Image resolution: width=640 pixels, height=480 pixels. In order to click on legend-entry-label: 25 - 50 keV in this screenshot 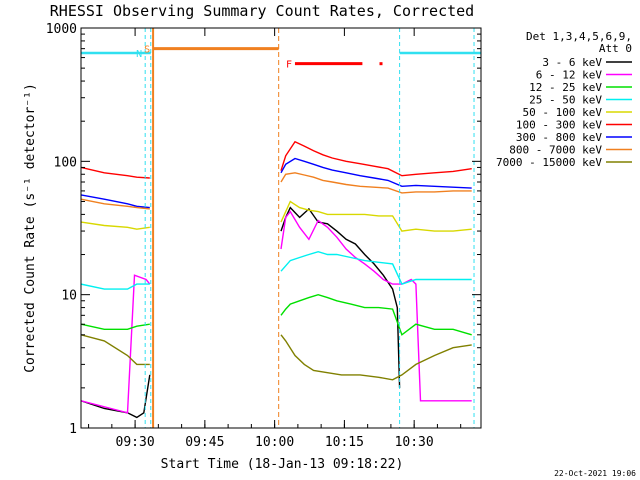, I will do `click(565, 100)`.